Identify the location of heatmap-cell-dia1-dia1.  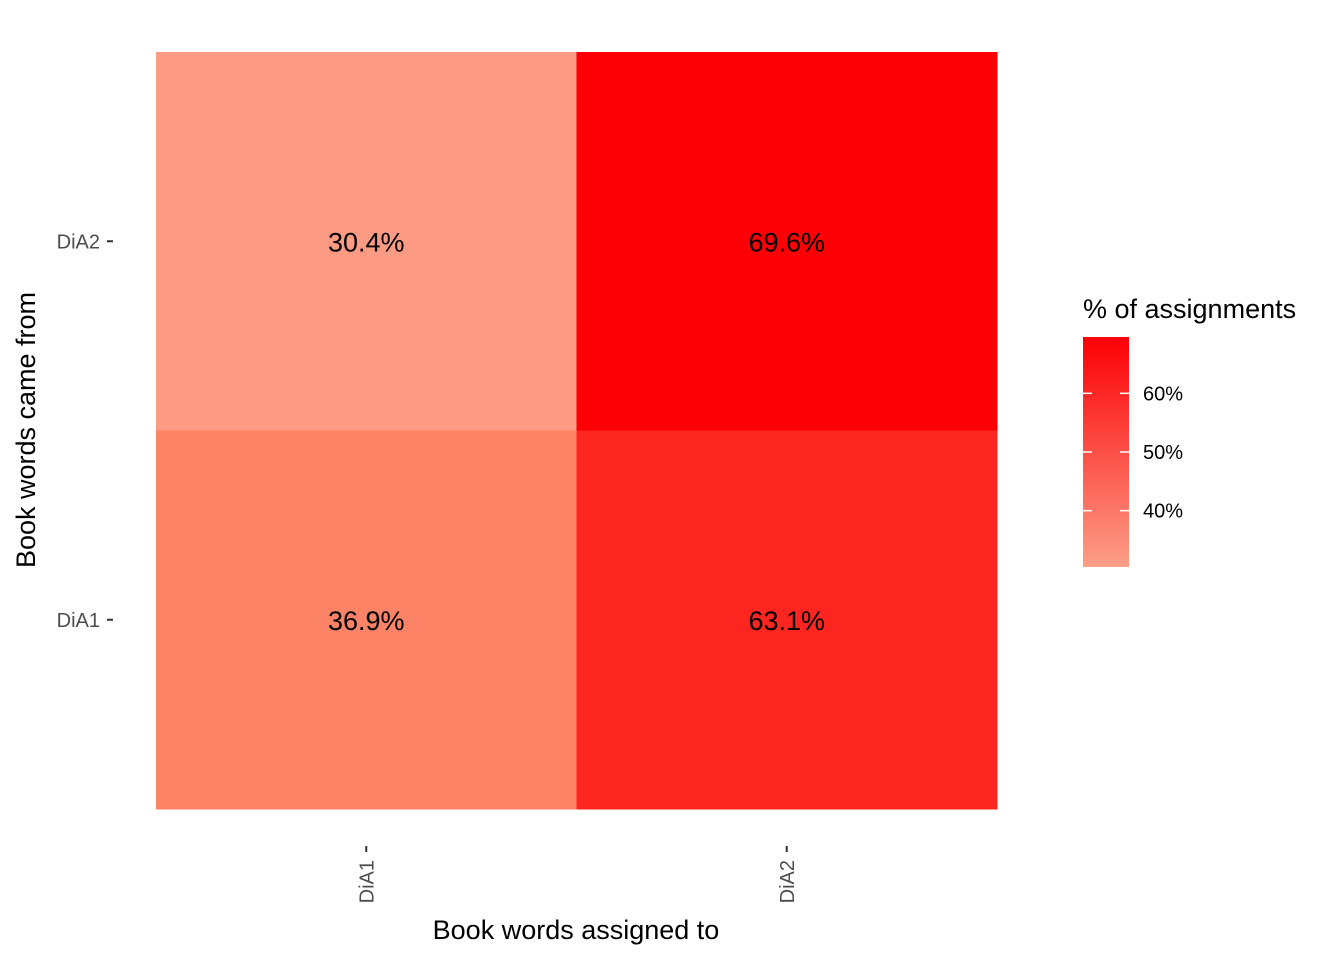
(366, 620).